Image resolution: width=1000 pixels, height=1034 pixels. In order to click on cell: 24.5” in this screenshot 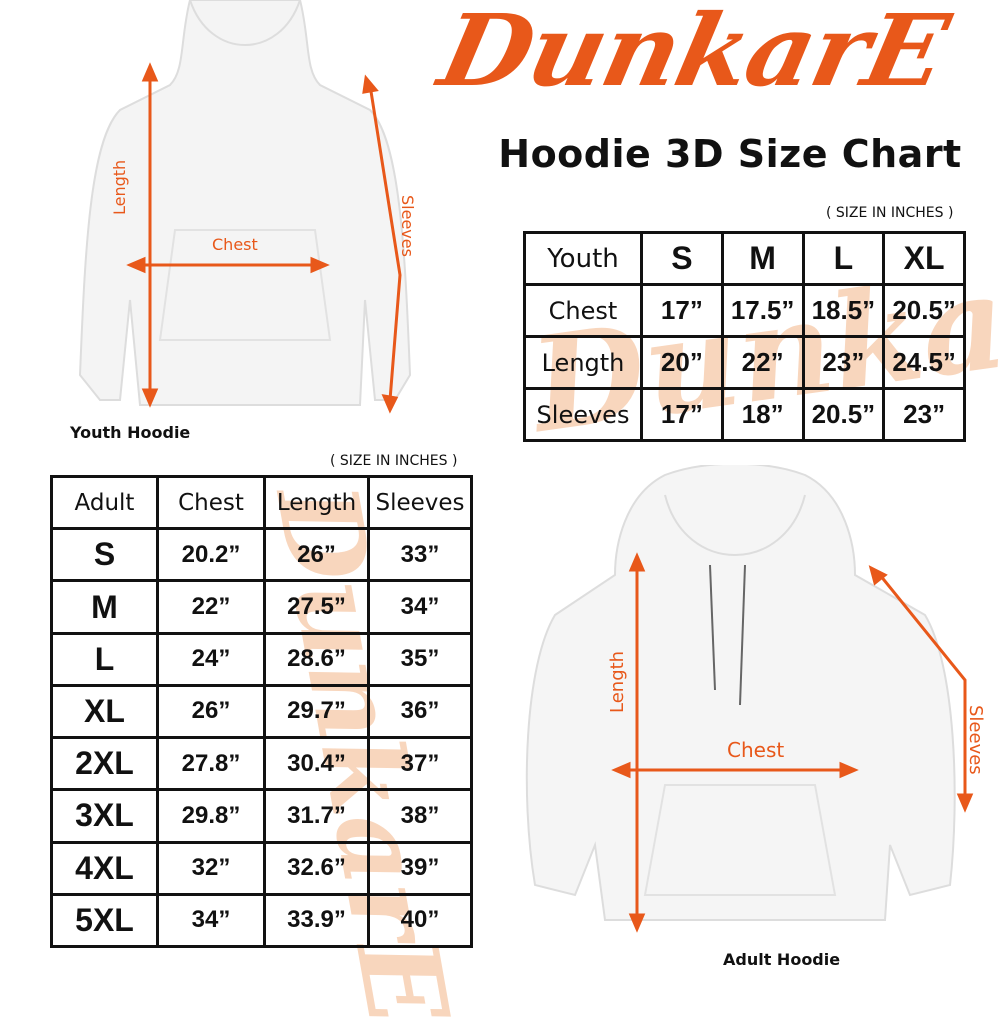, I will do `click(924, 362)`.